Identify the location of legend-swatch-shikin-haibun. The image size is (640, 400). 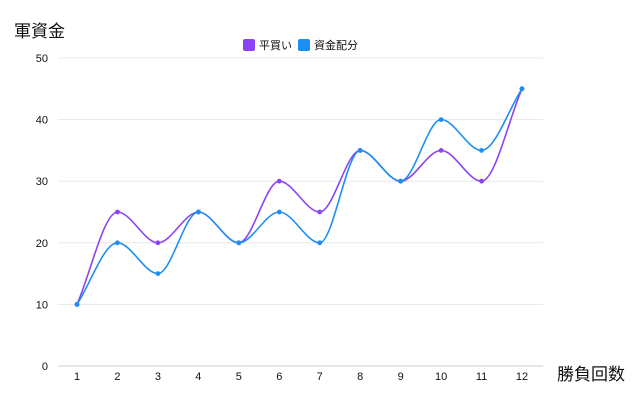
(304, 45).